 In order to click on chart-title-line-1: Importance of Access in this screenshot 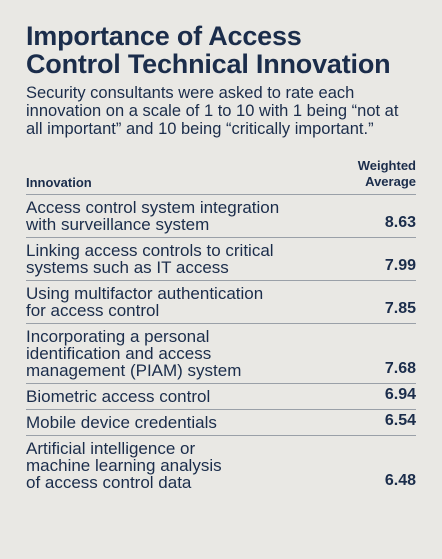, I will do `click(164, 36)`.